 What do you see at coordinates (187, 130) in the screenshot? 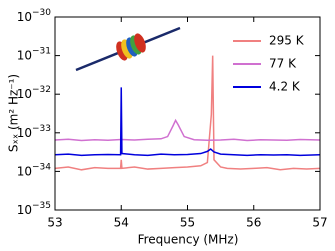
I see `series-line` at bounding box center [187, 130].